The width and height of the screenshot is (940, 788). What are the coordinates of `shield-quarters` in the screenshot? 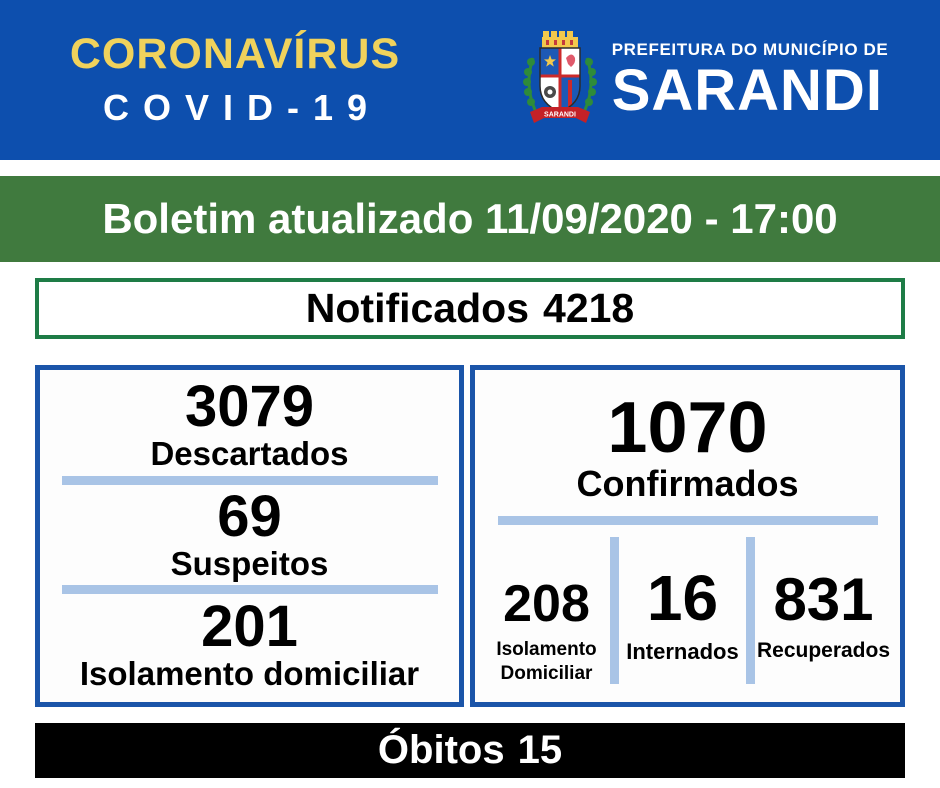 It's located at (559, 80).